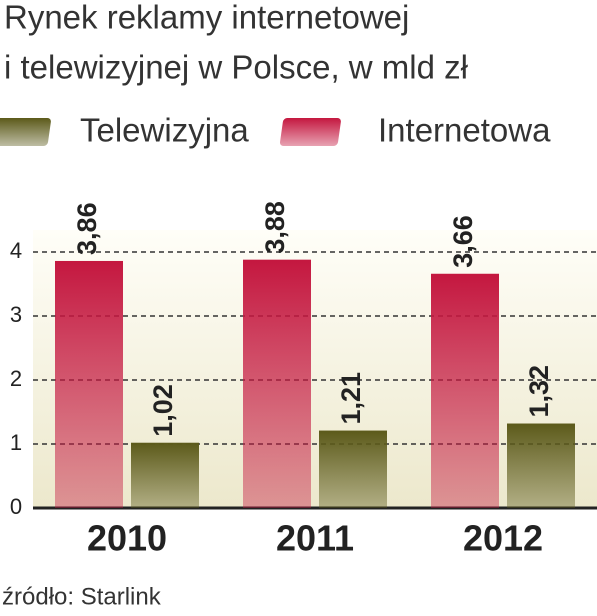 This screenshot has height=616, width=597. What do you see at coordinates (315, 538) in the screenshot?
I see `x-tick-label: 2011` at bounding box center [315, 538].